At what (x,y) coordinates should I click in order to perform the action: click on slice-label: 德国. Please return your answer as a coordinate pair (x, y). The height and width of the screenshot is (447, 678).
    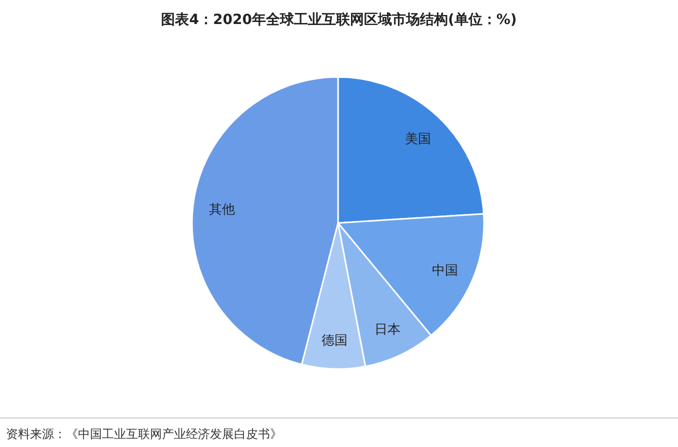
    Looking at the image, I should click on (334, 341).